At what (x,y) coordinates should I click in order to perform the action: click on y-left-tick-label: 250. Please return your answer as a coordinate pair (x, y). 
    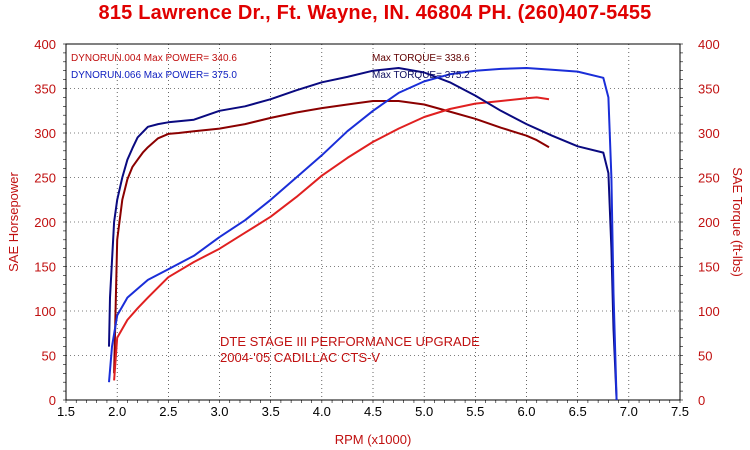
    Looking at the image, I should click on (45, 178).